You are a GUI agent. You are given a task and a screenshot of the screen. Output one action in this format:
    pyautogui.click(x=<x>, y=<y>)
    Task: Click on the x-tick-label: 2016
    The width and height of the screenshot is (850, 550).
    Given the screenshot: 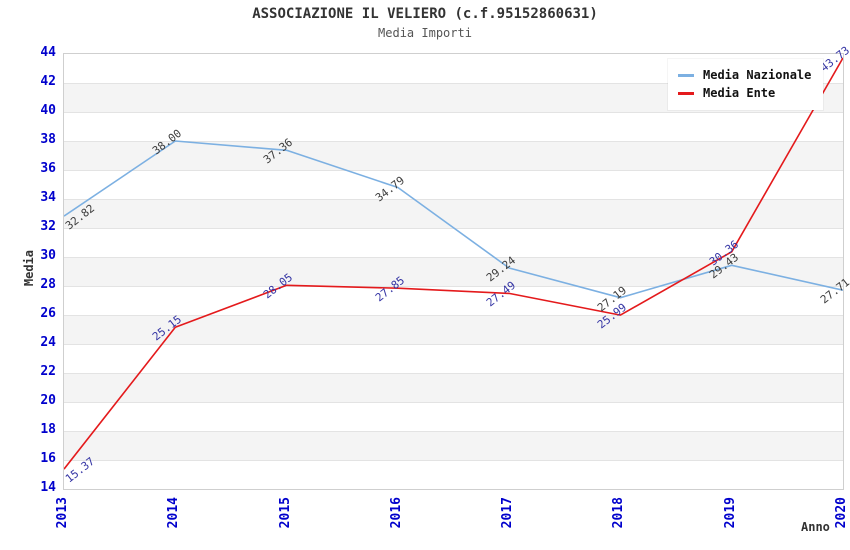 What is the action you would take?
    pyautogui.click(x=396, y=513)
    